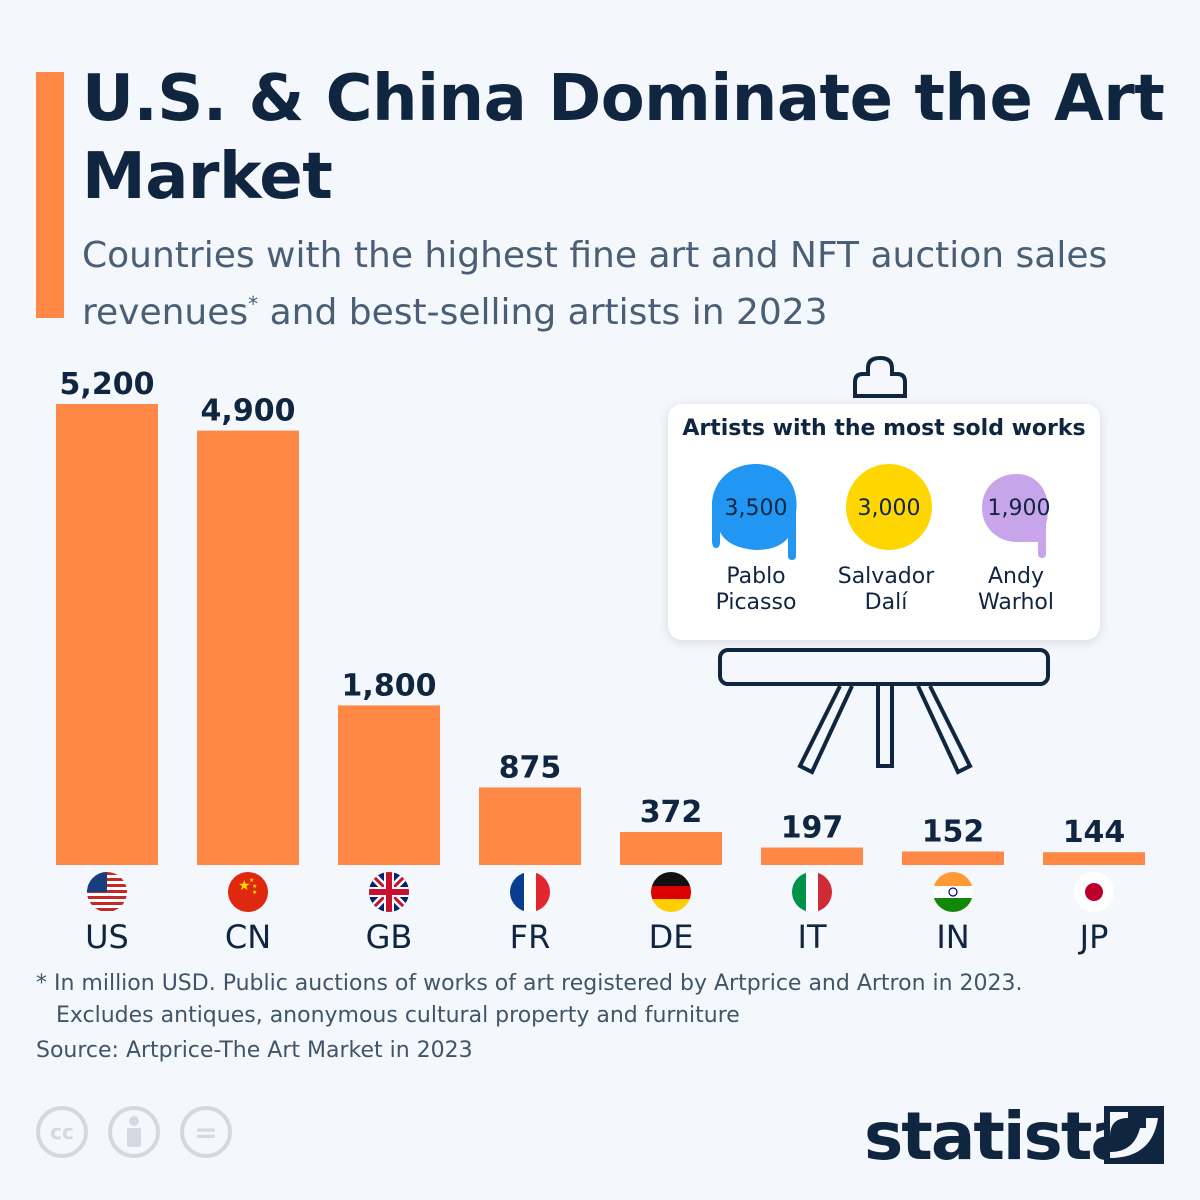 The width and height of the screenshot is (1200, 1200). Describe the element at coordinates (530, 767) in the screenshot. I see `value-label-fr: 875` at that location.